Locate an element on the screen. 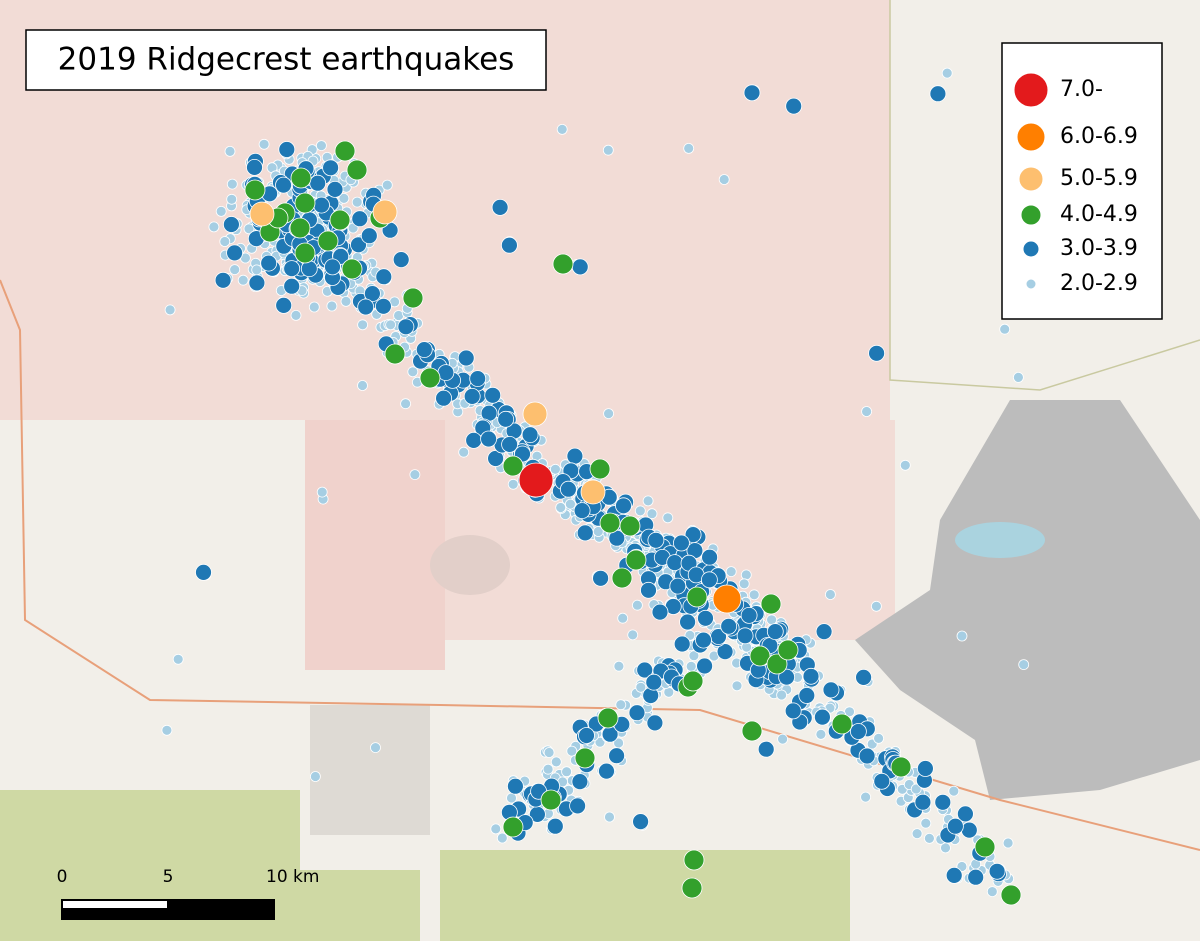 The image size is (1200, 941). military-area is located at coordinates (1027, 600).